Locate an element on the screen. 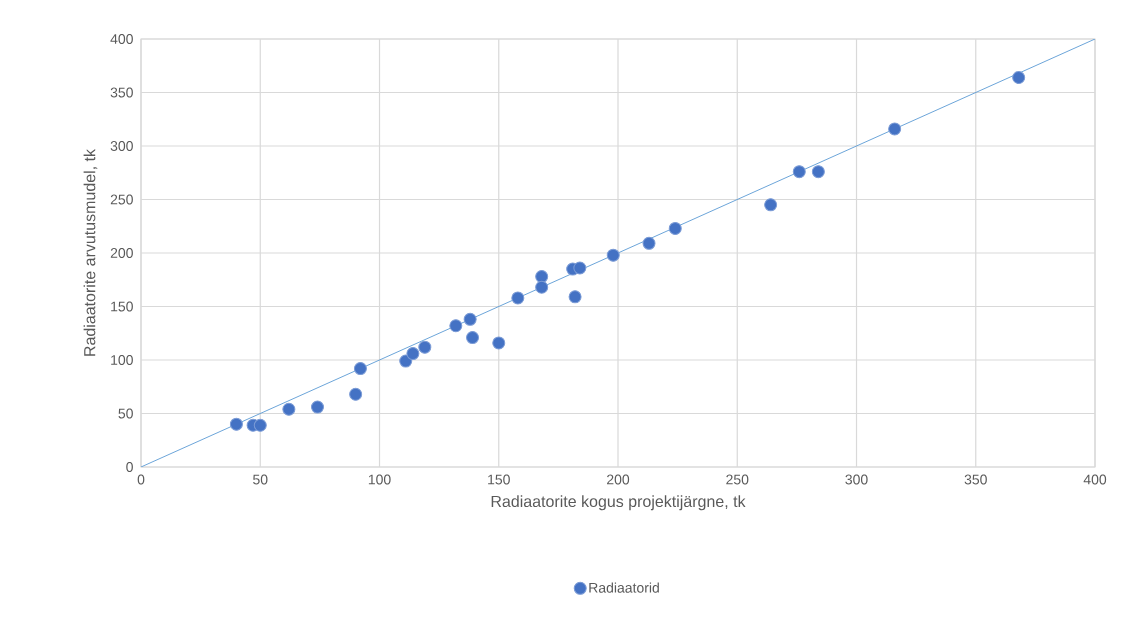  x-axis-title: Radiaatorite kogus projektijärgne, tk is located at coordinates (618, 503).